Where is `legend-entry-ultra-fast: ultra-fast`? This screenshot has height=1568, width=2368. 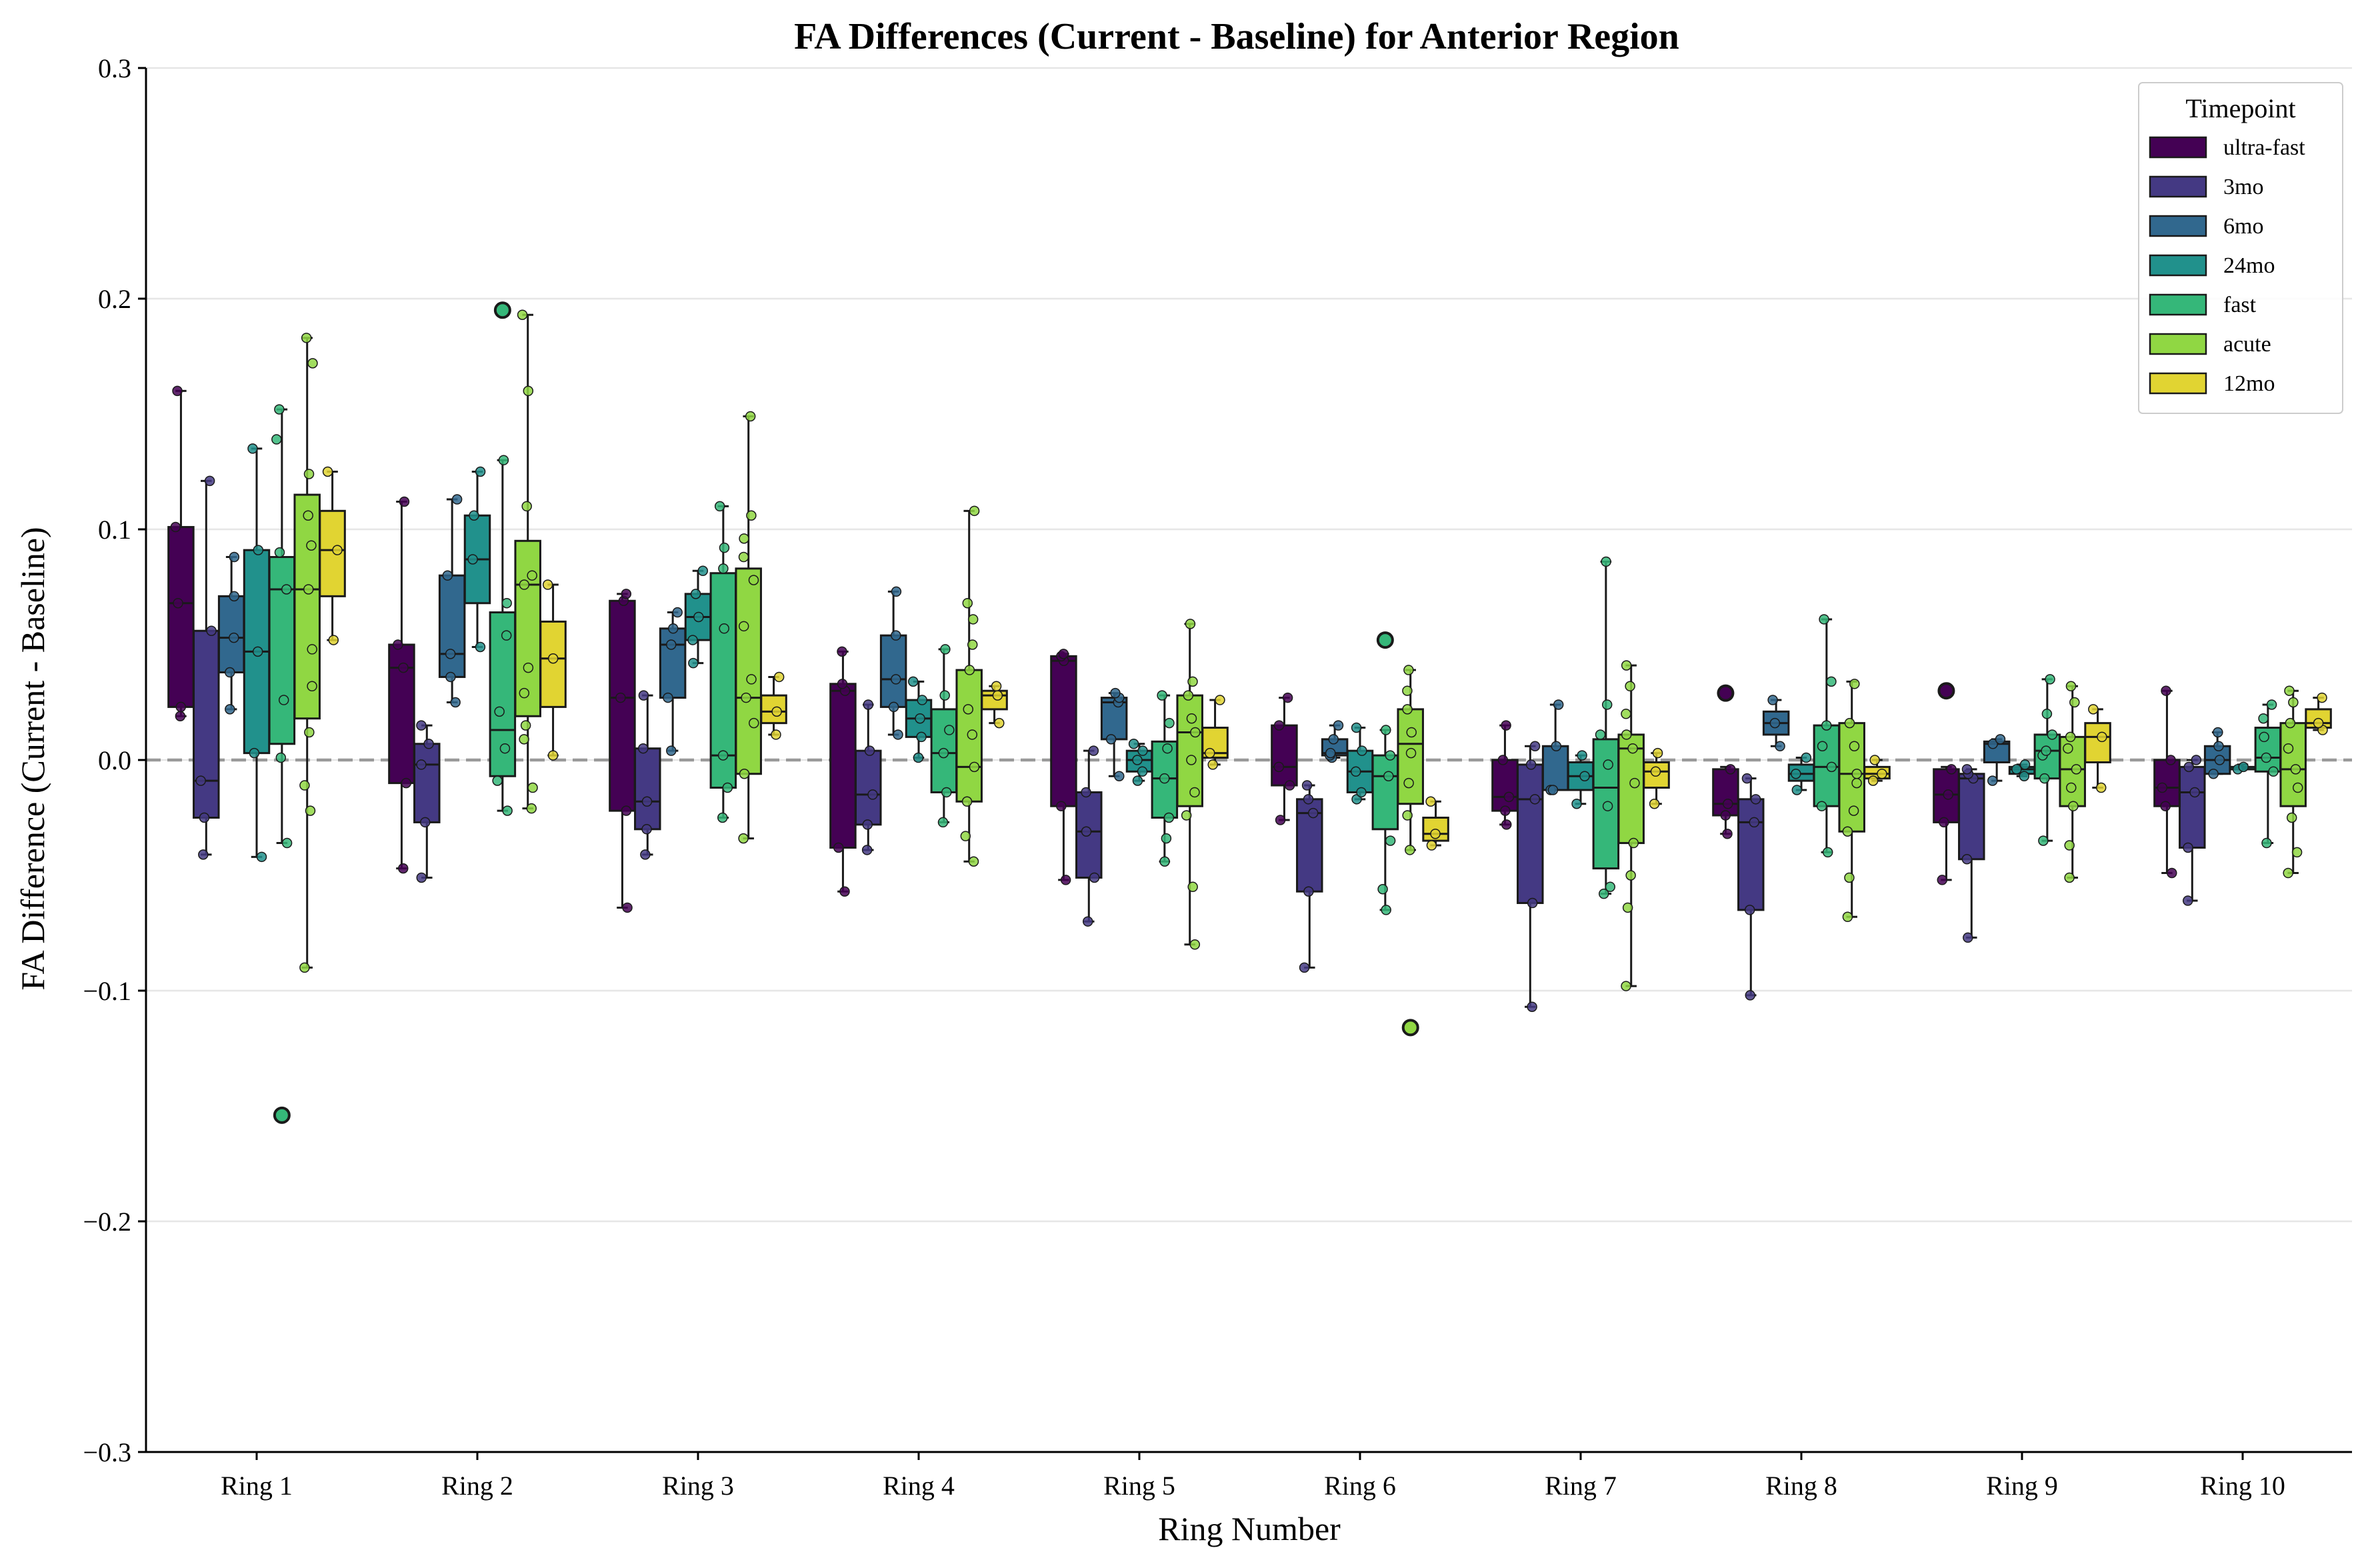
legend-entry-ultra-fast: ultra-fast is located at coordinates (2227, 147).